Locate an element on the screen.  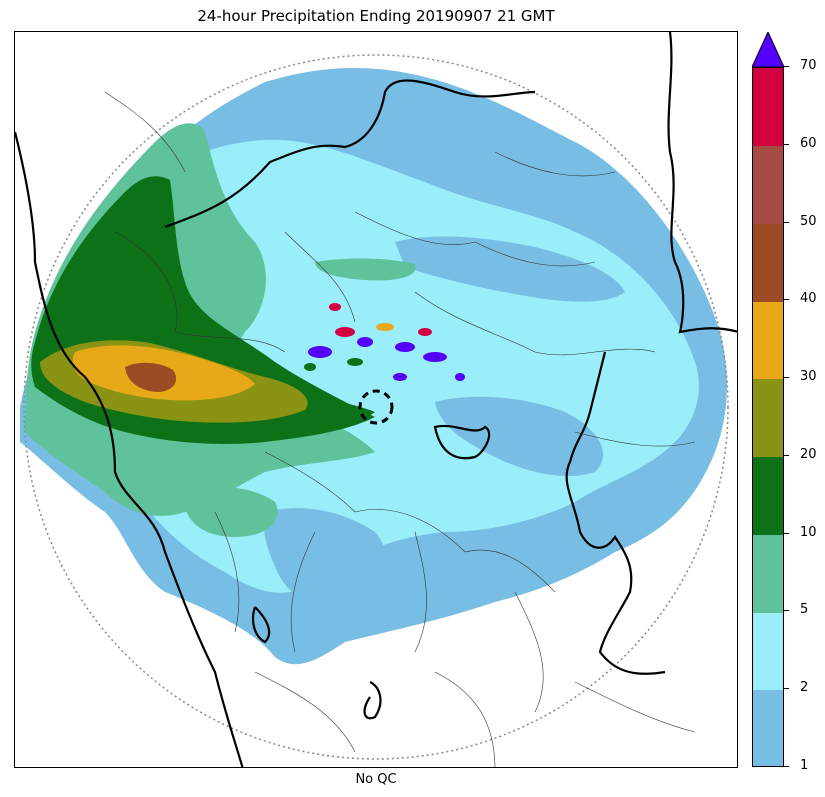
colorbar-tick-label: 70 is located at coordinates (808, 65).